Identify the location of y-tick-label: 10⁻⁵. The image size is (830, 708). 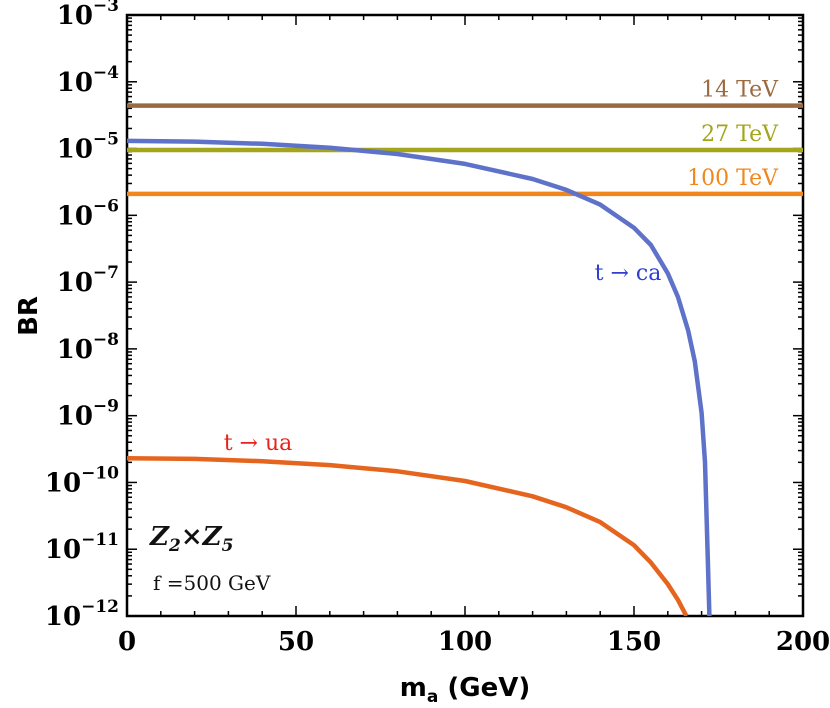
(88, 147).